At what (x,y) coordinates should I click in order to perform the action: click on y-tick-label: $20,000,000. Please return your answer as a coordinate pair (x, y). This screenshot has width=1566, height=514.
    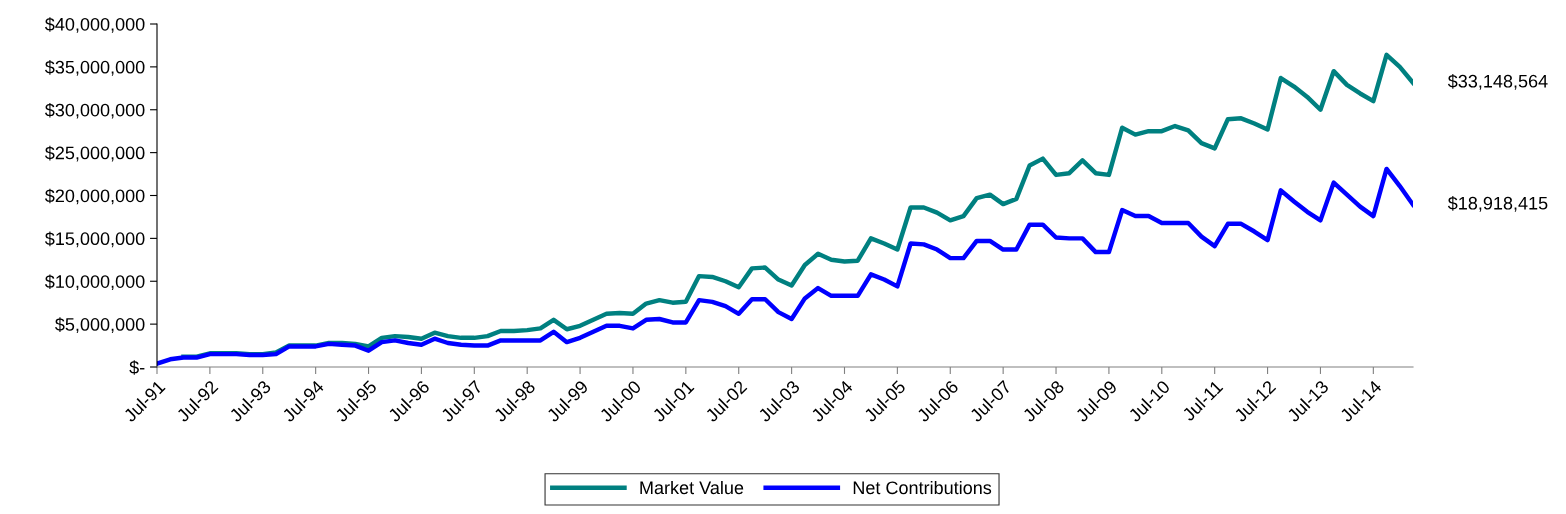
    Looking at the image, I should click on (94, 196).